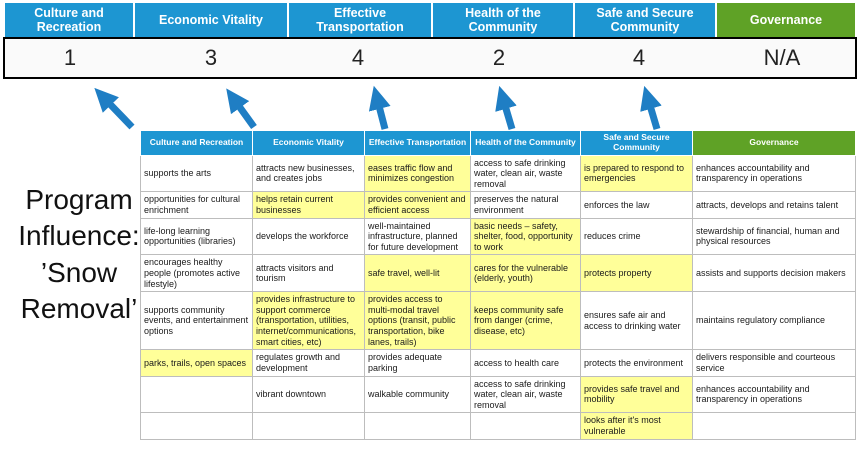 This screenshot has height=465, width=859. I want to click on matrix-row: looks after it's most vulnerable, so click(498, 426).